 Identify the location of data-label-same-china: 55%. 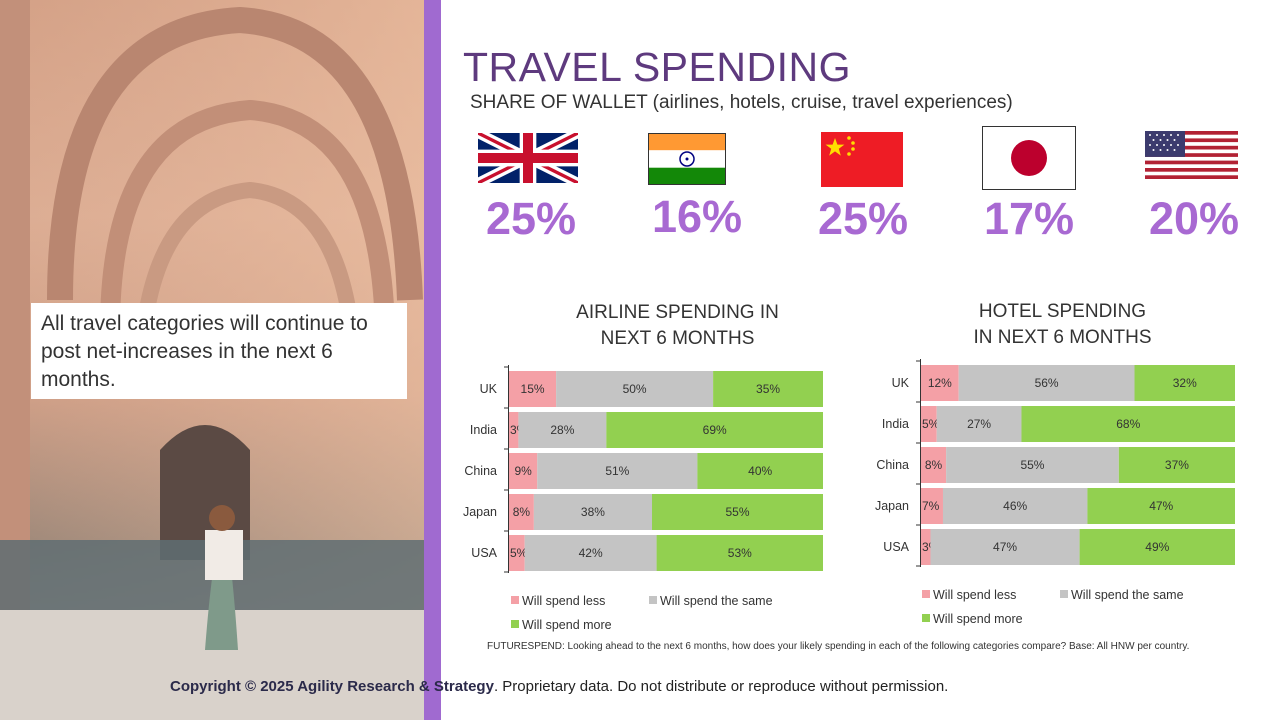
(1032, 465).